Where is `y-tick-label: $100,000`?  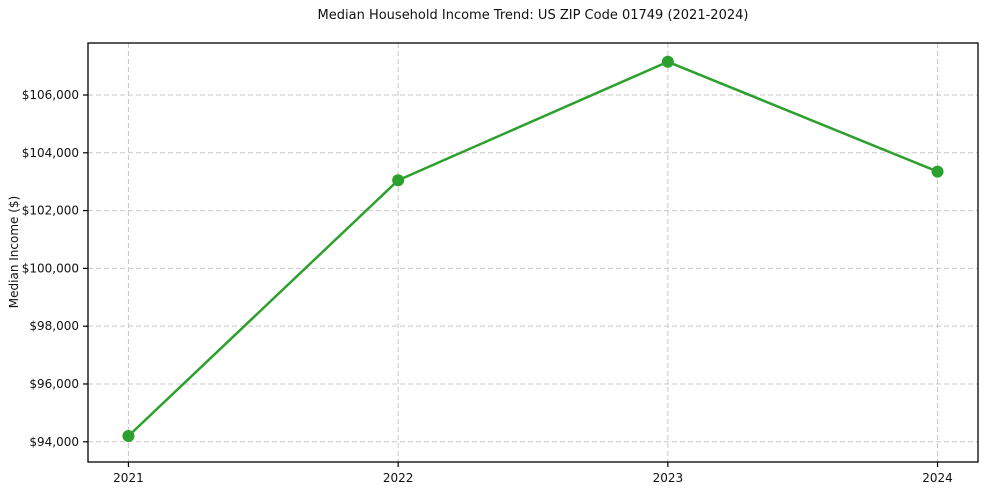 y-tick-label: $100,000 is located at coordinates (50, 268).